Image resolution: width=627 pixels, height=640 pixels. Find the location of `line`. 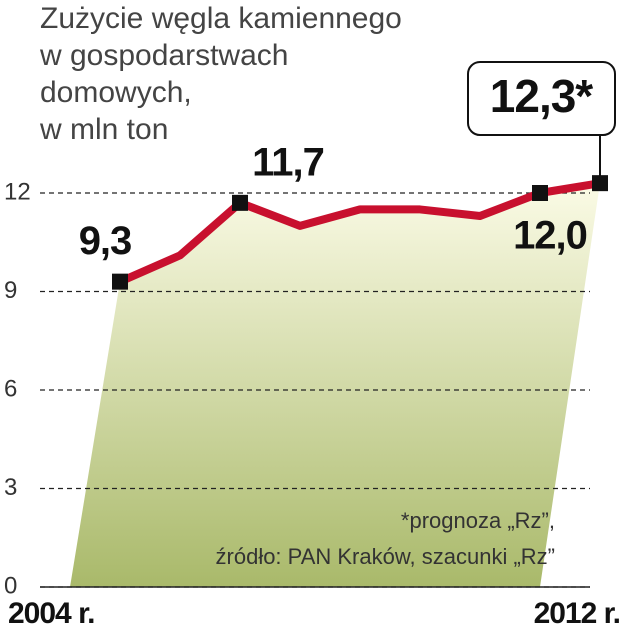

line is located at coordinates (359, 232).